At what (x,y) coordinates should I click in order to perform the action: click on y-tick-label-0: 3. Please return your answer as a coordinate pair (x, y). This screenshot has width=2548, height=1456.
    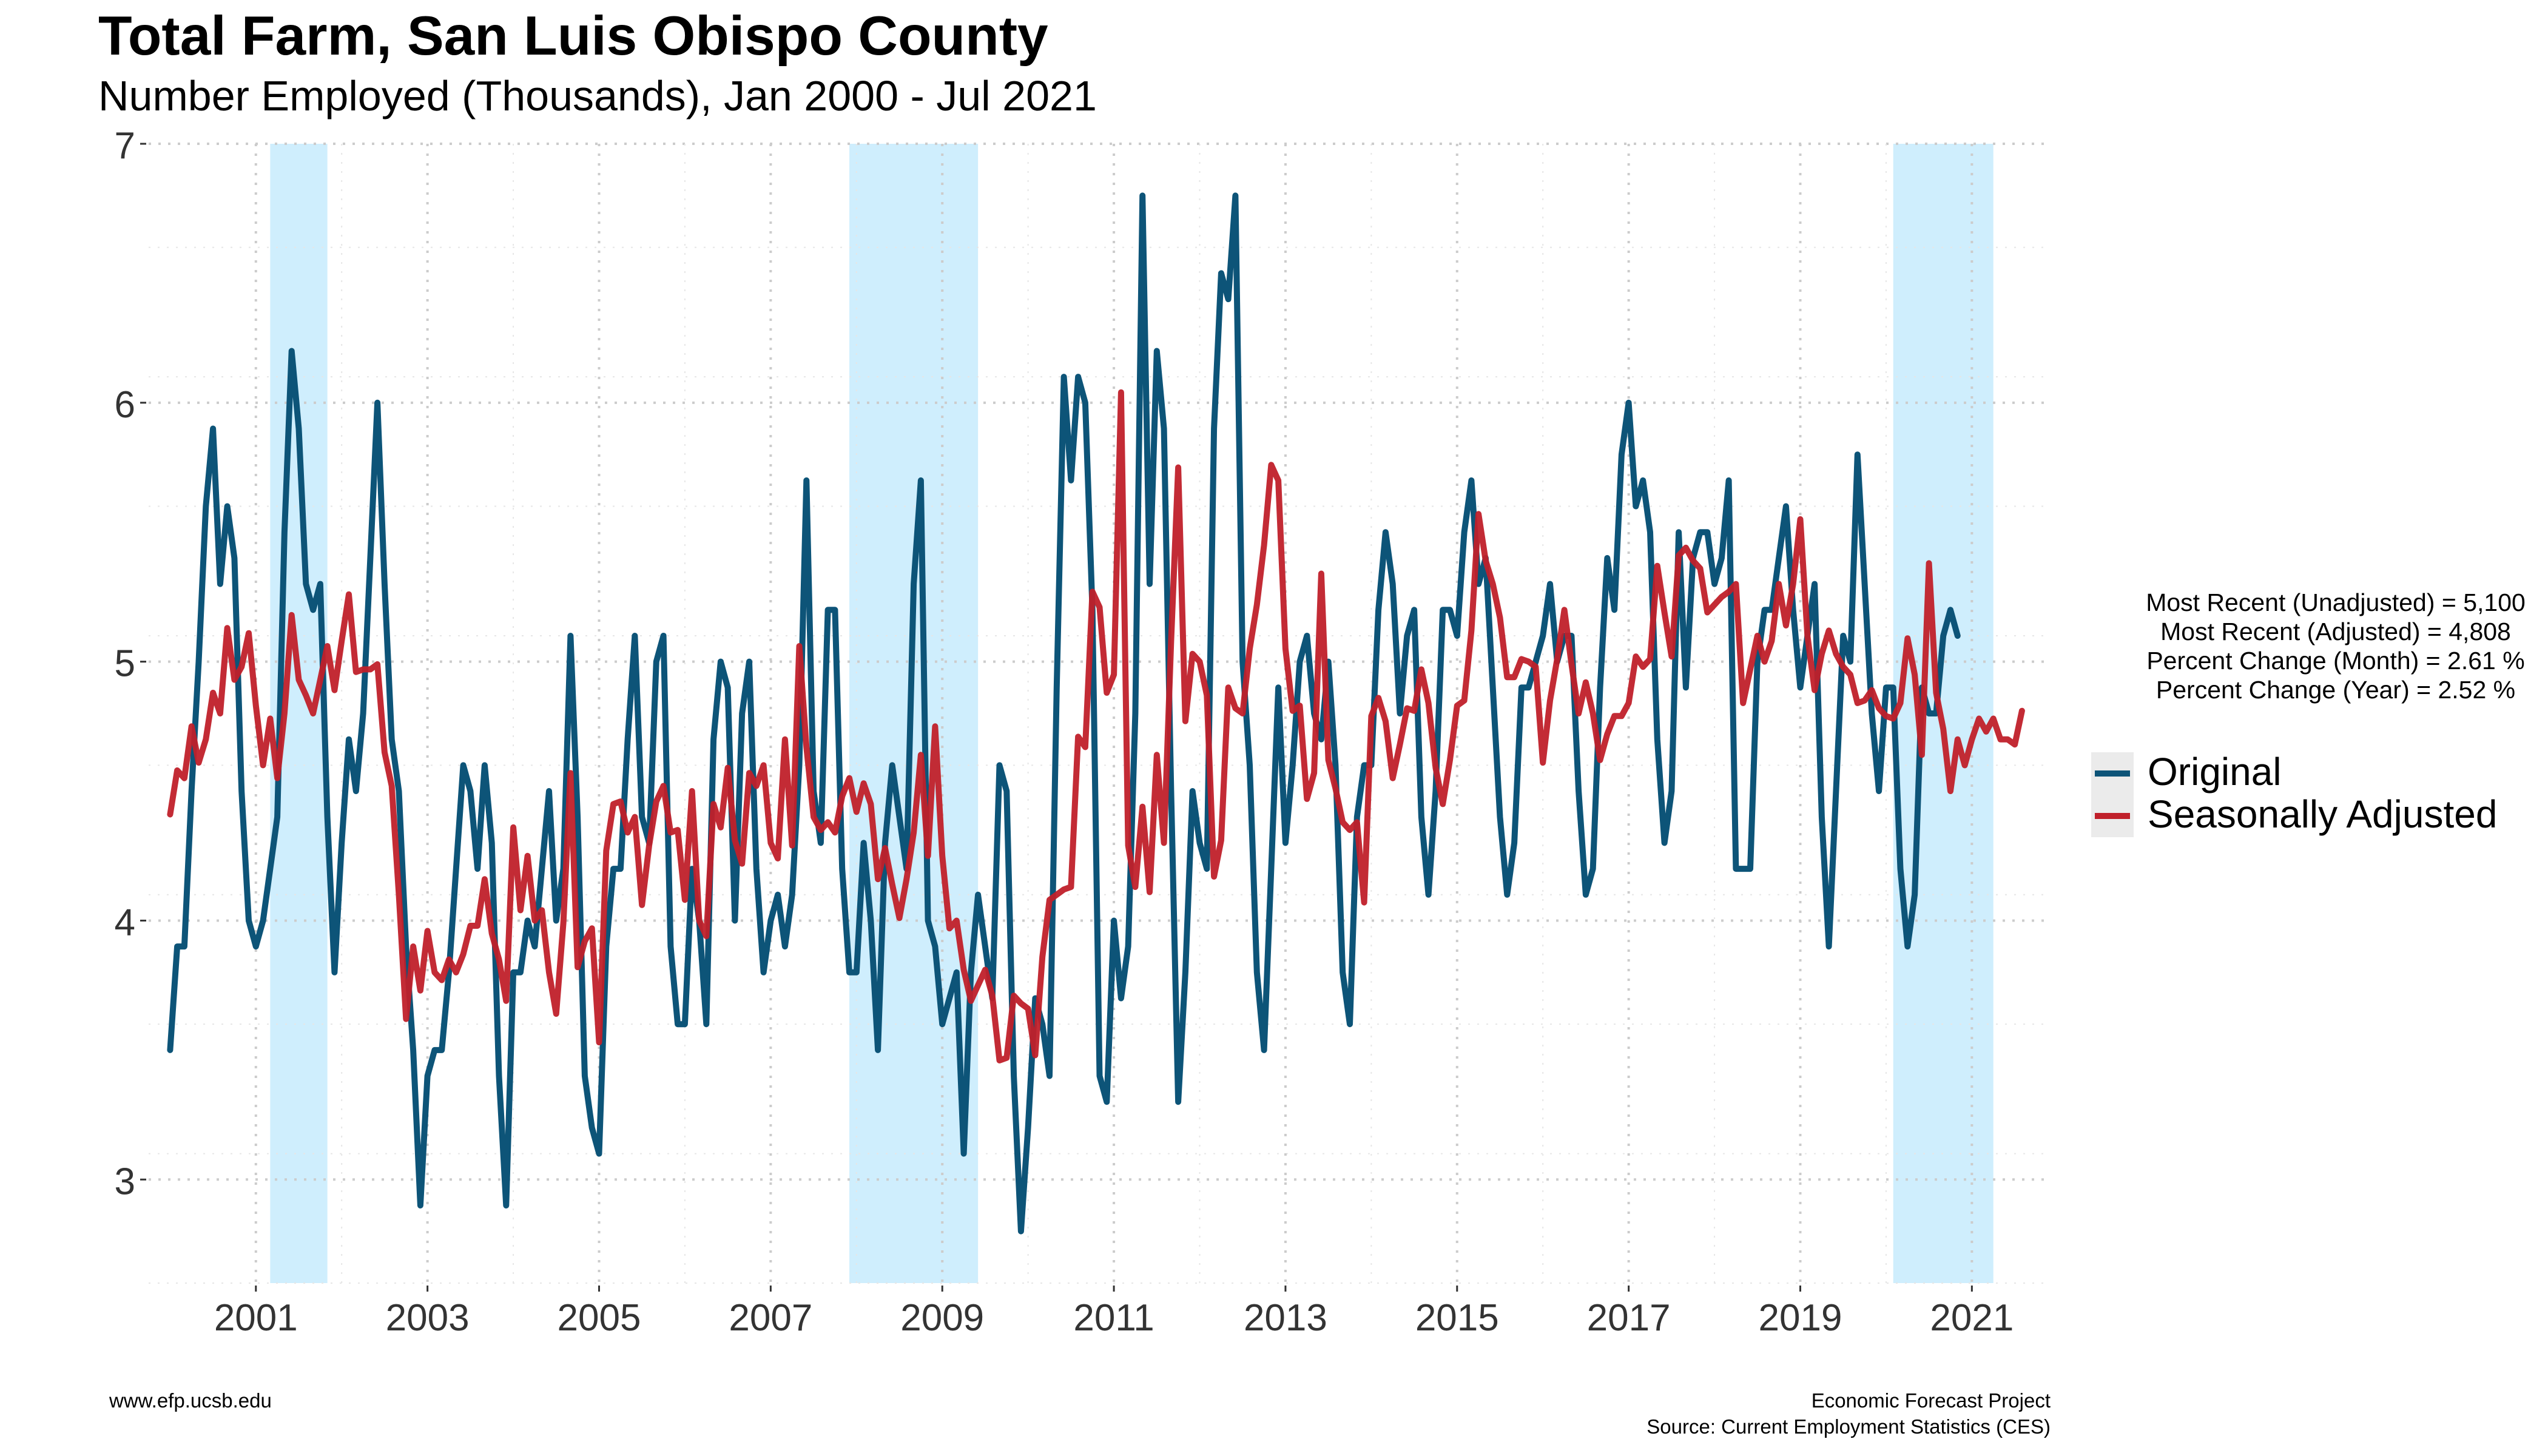
    Looking at the image, I should click on (125, 1181).